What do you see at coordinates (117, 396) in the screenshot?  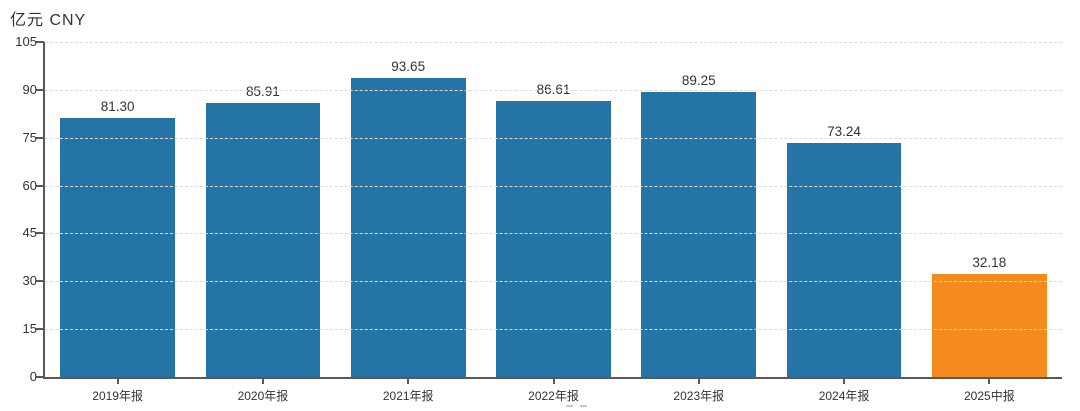 I see `x-axis-label: 2019年报` at bounding box center [117, 396].